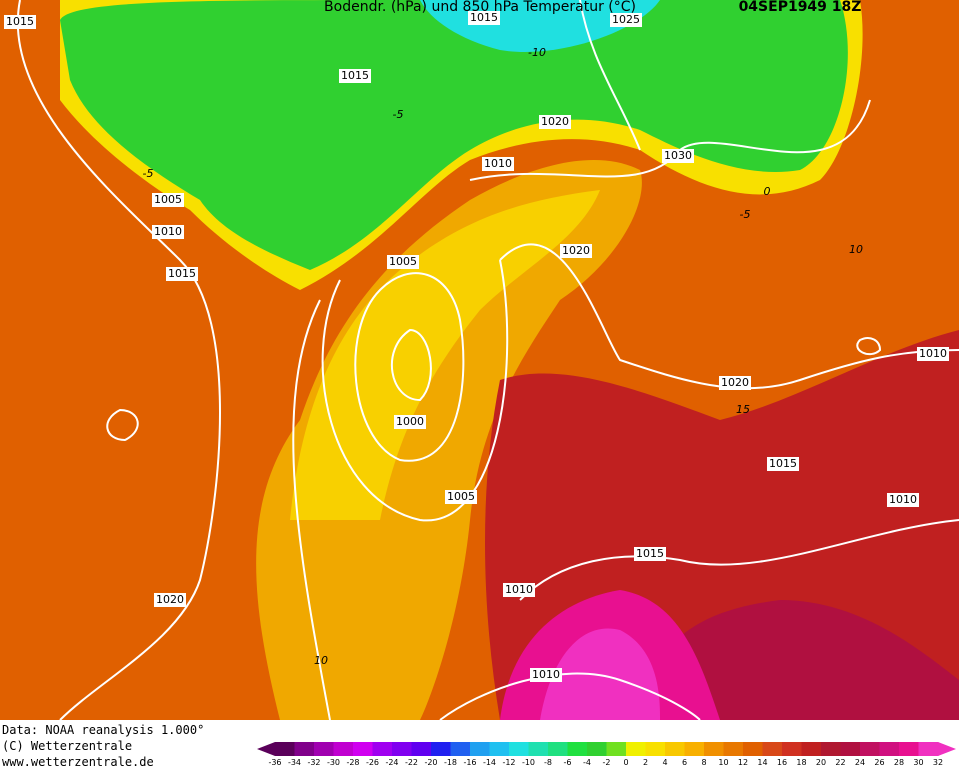  What do you see at coordinates (879, 762) in the screenshot?
I see `colorbar-label: 26` at bounding box center [879, 762].